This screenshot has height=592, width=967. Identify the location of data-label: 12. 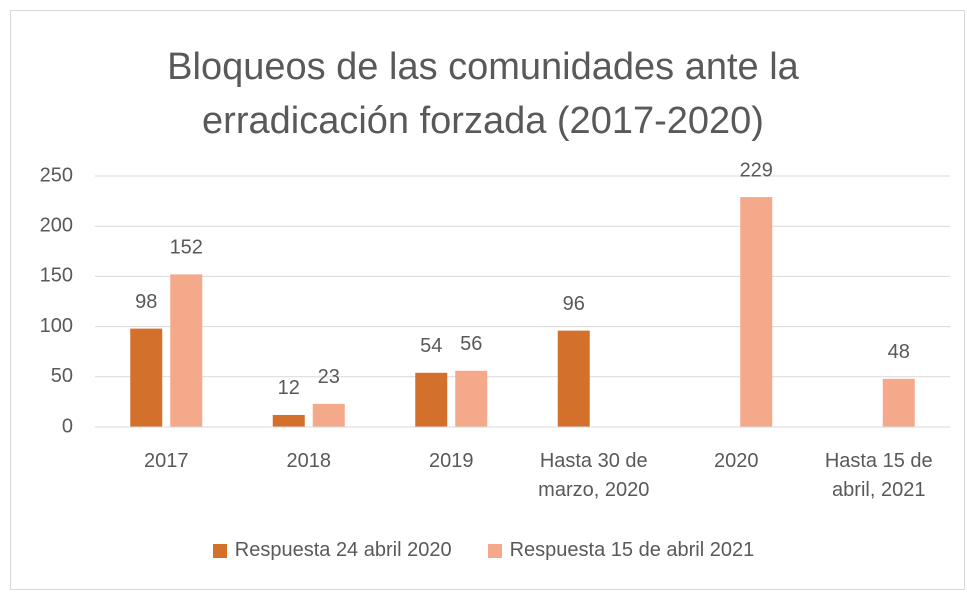
(289, 388).